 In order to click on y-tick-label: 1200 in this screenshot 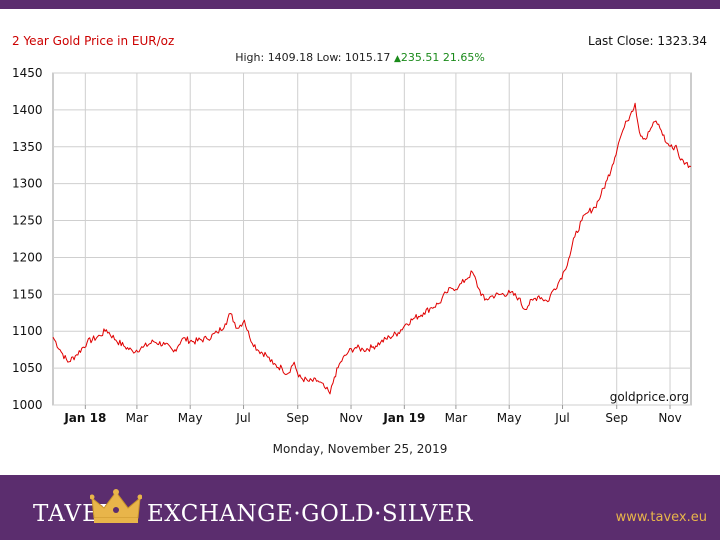, I will do `click(27, 257)`.